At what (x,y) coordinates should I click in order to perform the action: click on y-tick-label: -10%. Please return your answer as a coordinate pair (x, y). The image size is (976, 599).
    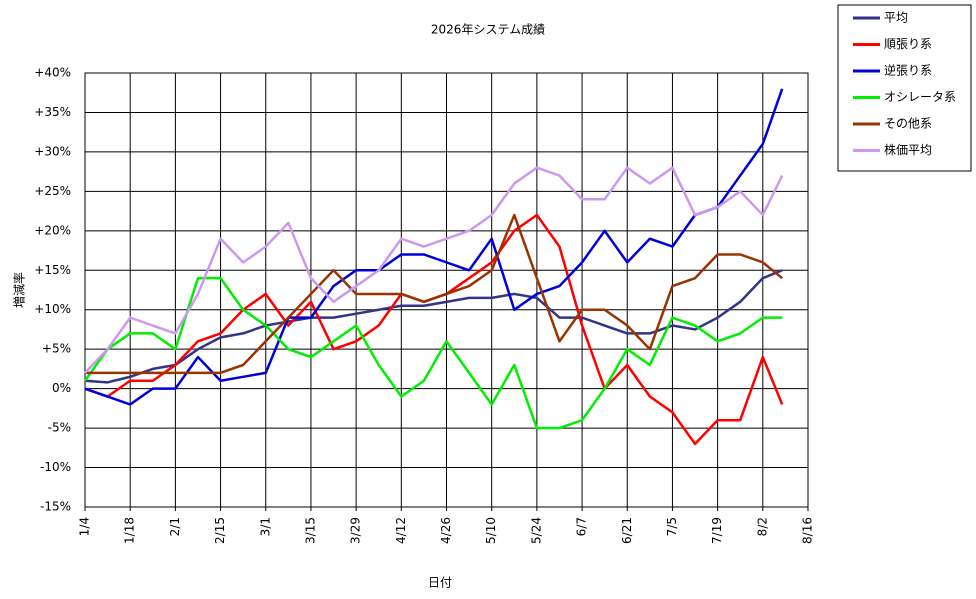
    Looking at the image, I should click on (55, 467).